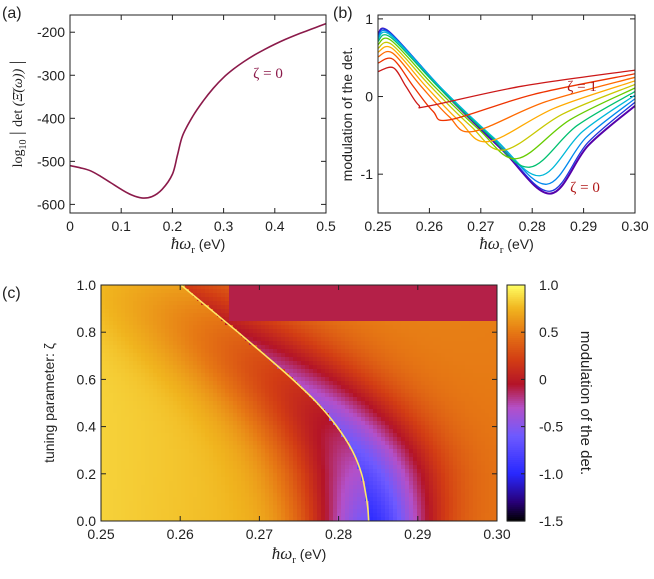  Describe the element at coordinates (17, 114) in the screenshot. I see `panel-a-ylabel: log10 | det (Ξ̄(ω)) |` at that location.